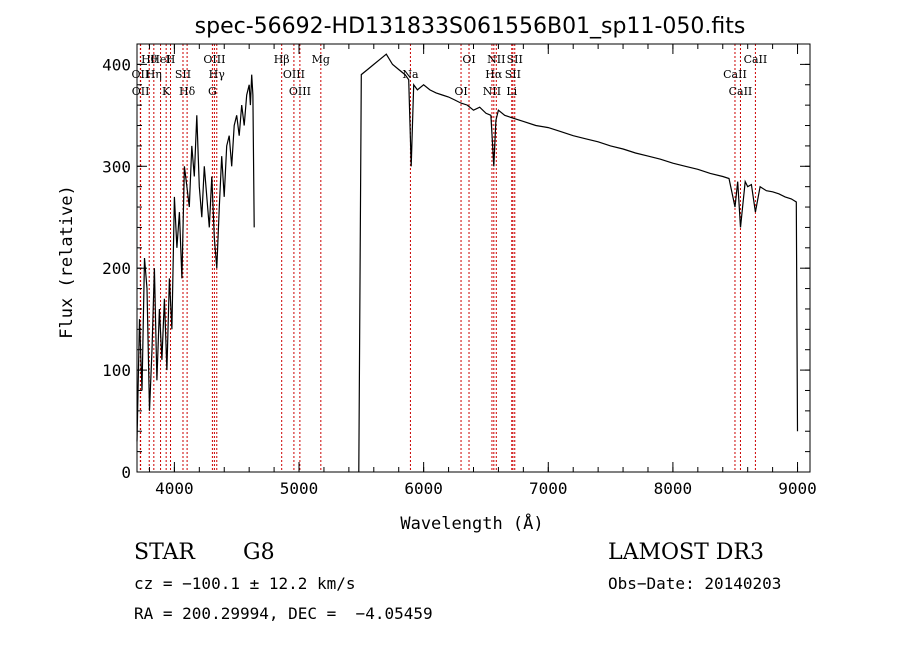  I want to click on line-label: Hη, so click(154, 74).